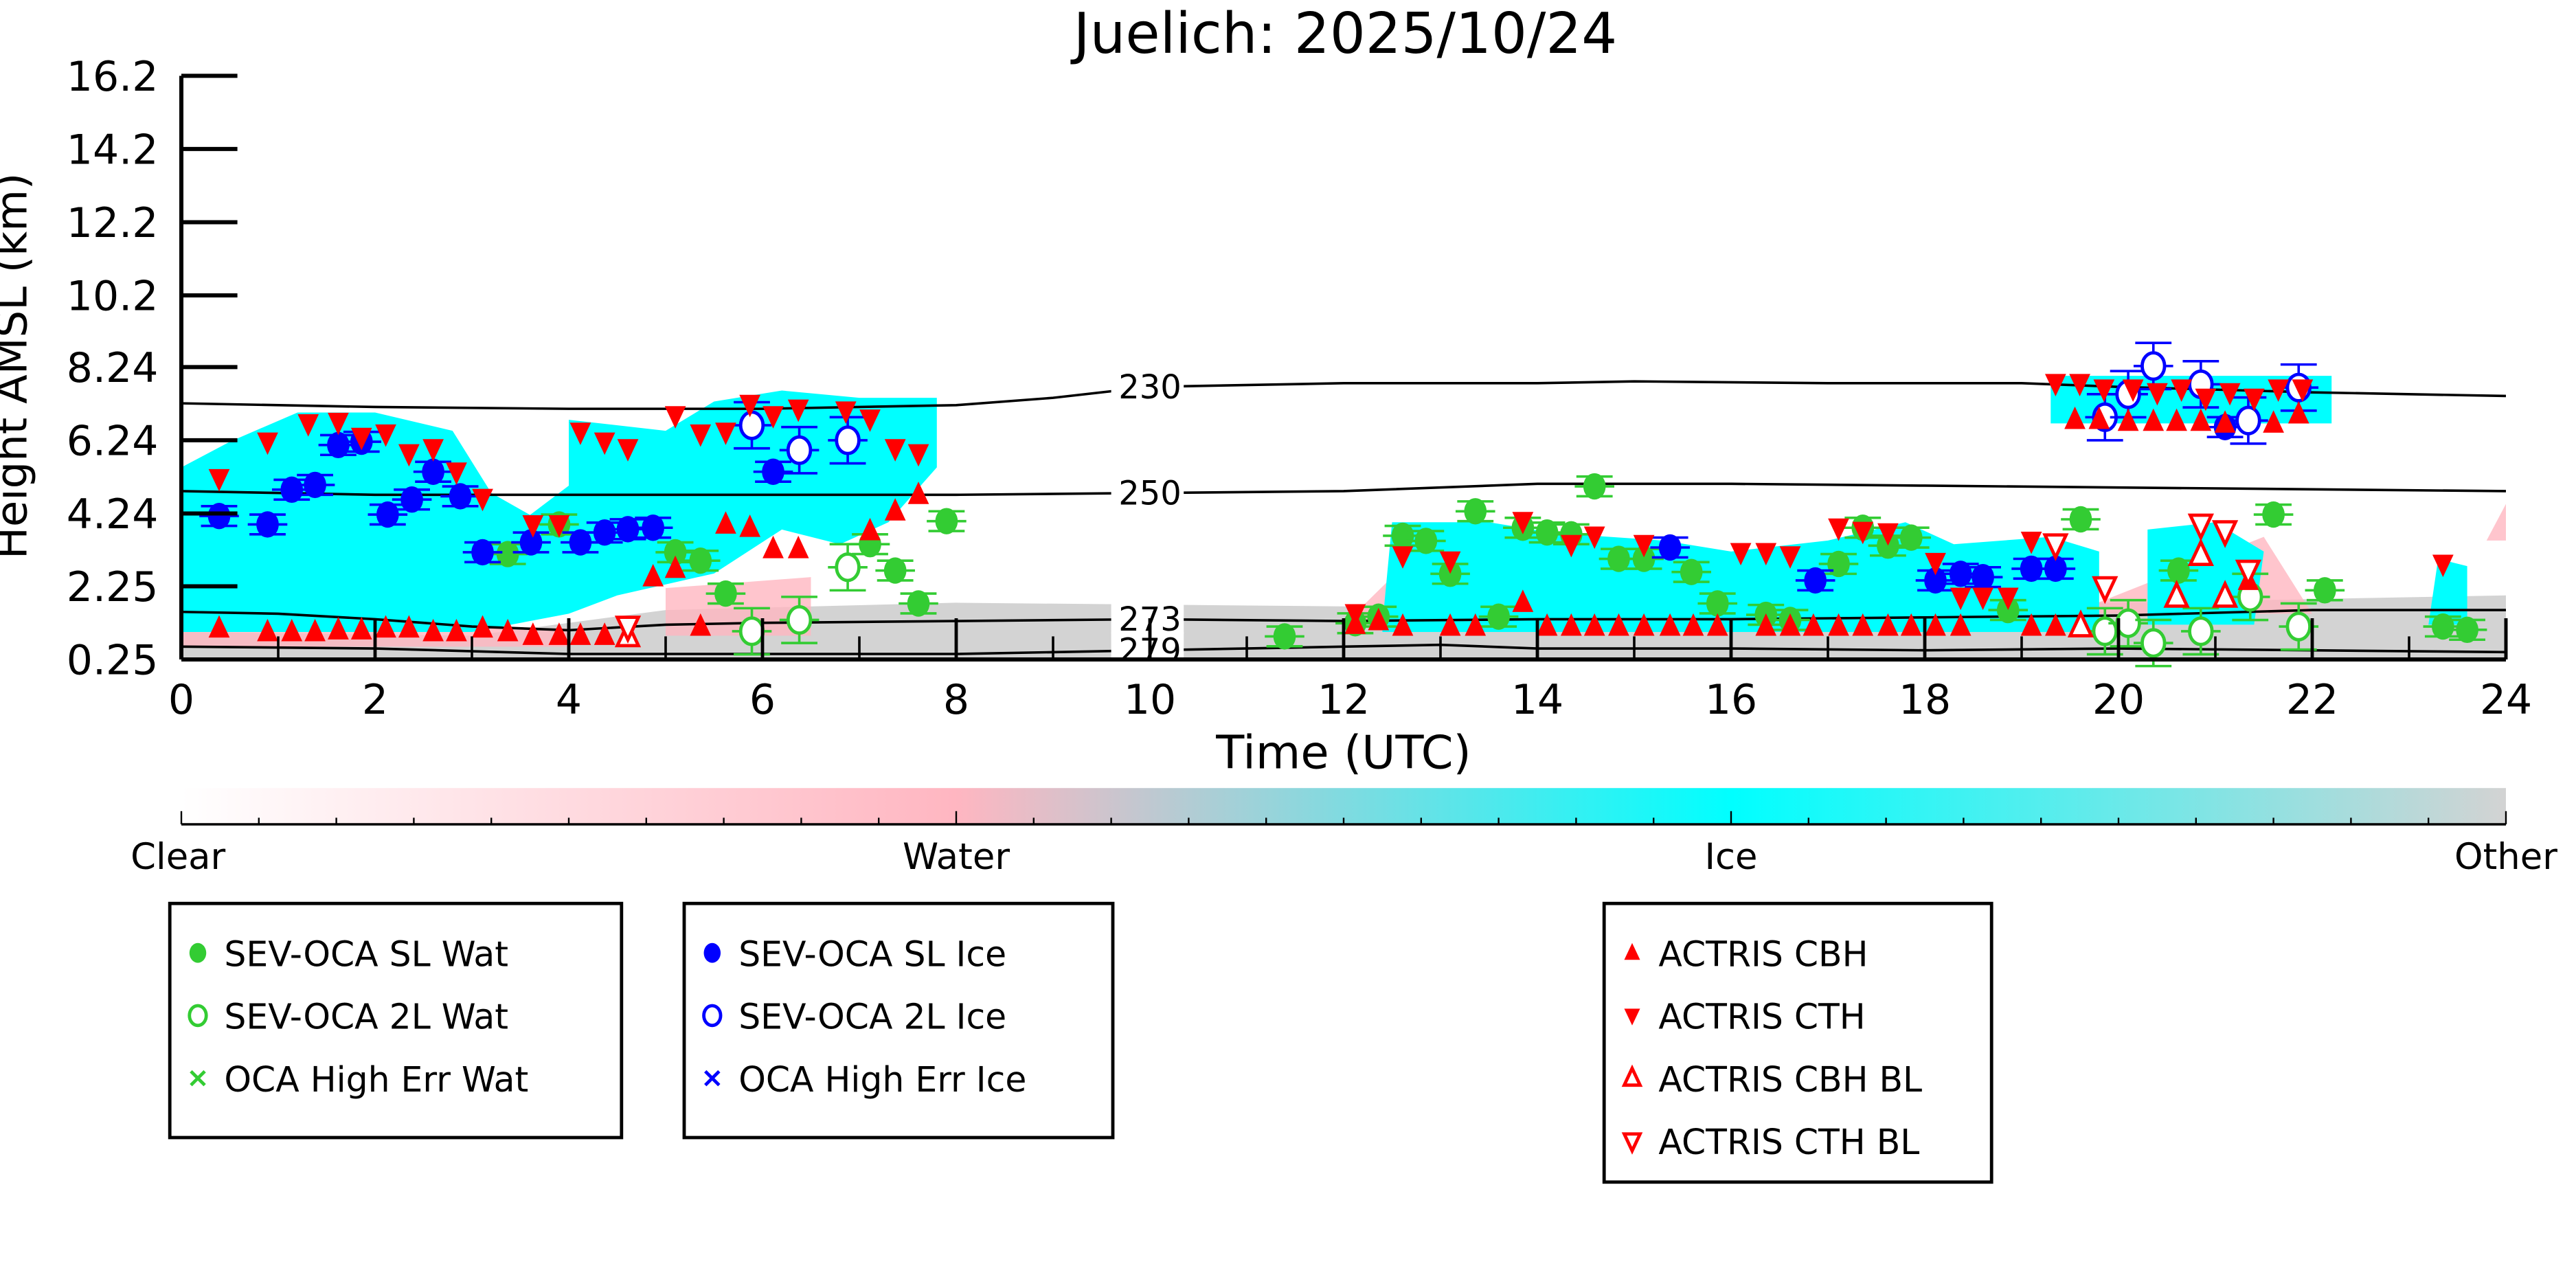  Describe the element at coordinates (113, 223) in the screenshot. I see `y-tick-label: 12.2` at that location.